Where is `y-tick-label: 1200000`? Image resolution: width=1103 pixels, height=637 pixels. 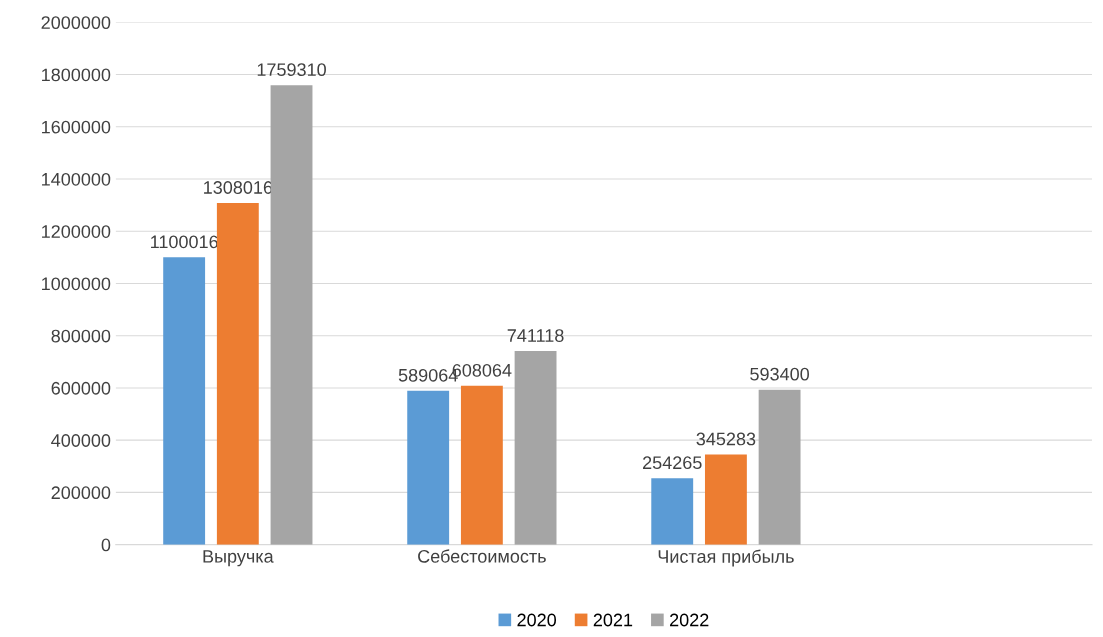
y-tick-label: 1200000 is located at coordinates (76, 231).